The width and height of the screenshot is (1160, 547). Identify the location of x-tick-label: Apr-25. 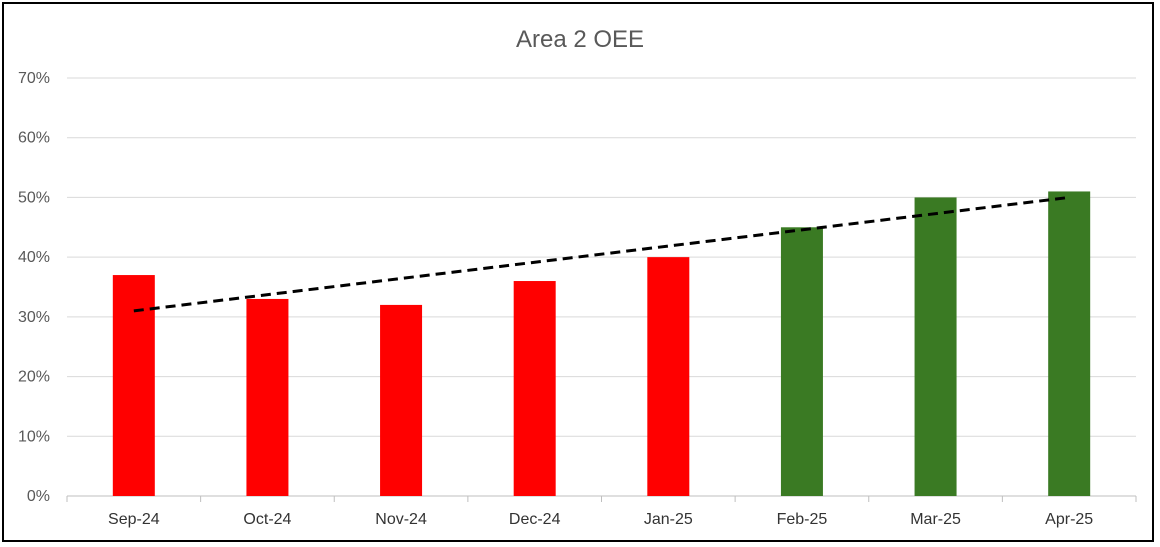
(1069, 519).